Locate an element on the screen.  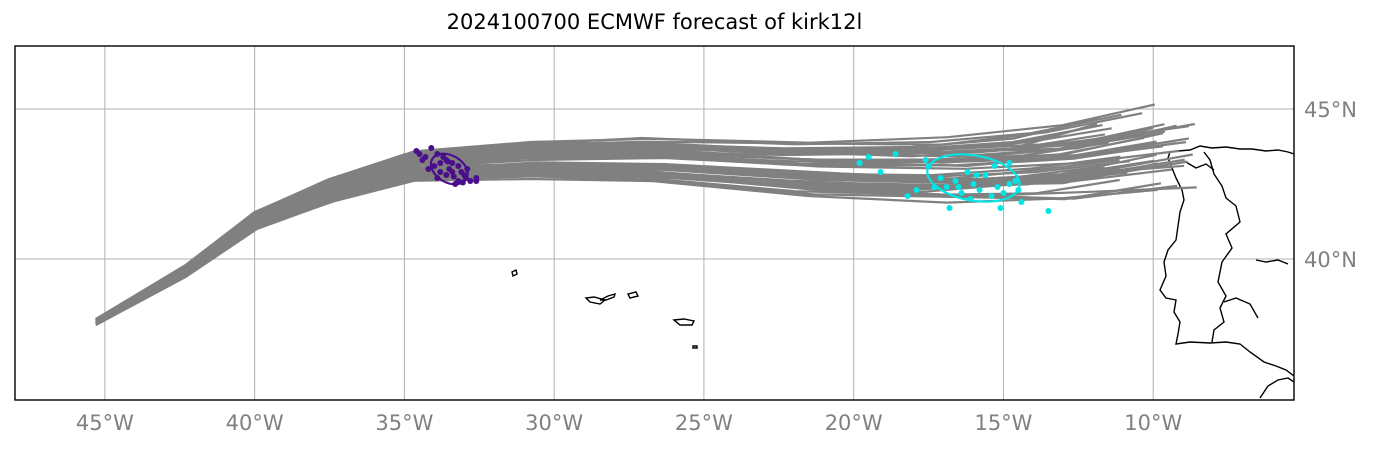
lon-tick-label: 45°W is located at coordinates (105, 423).